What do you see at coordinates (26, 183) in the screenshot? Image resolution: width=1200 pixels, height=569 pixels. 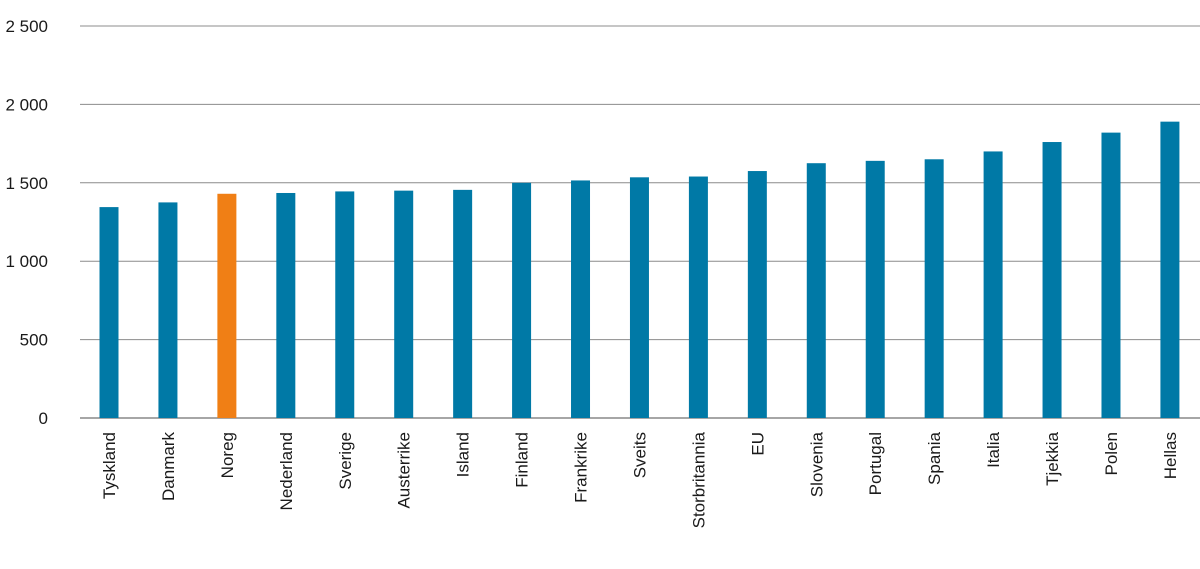 I see `y-tick-label: 1 500` at bounding box center [26, 183].